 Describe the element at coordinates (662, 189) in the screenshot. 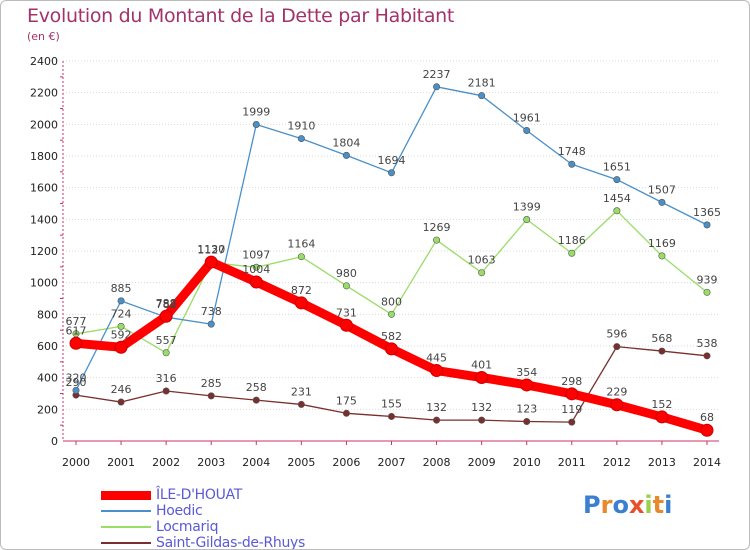

I see `data-label: 1507` at that location.